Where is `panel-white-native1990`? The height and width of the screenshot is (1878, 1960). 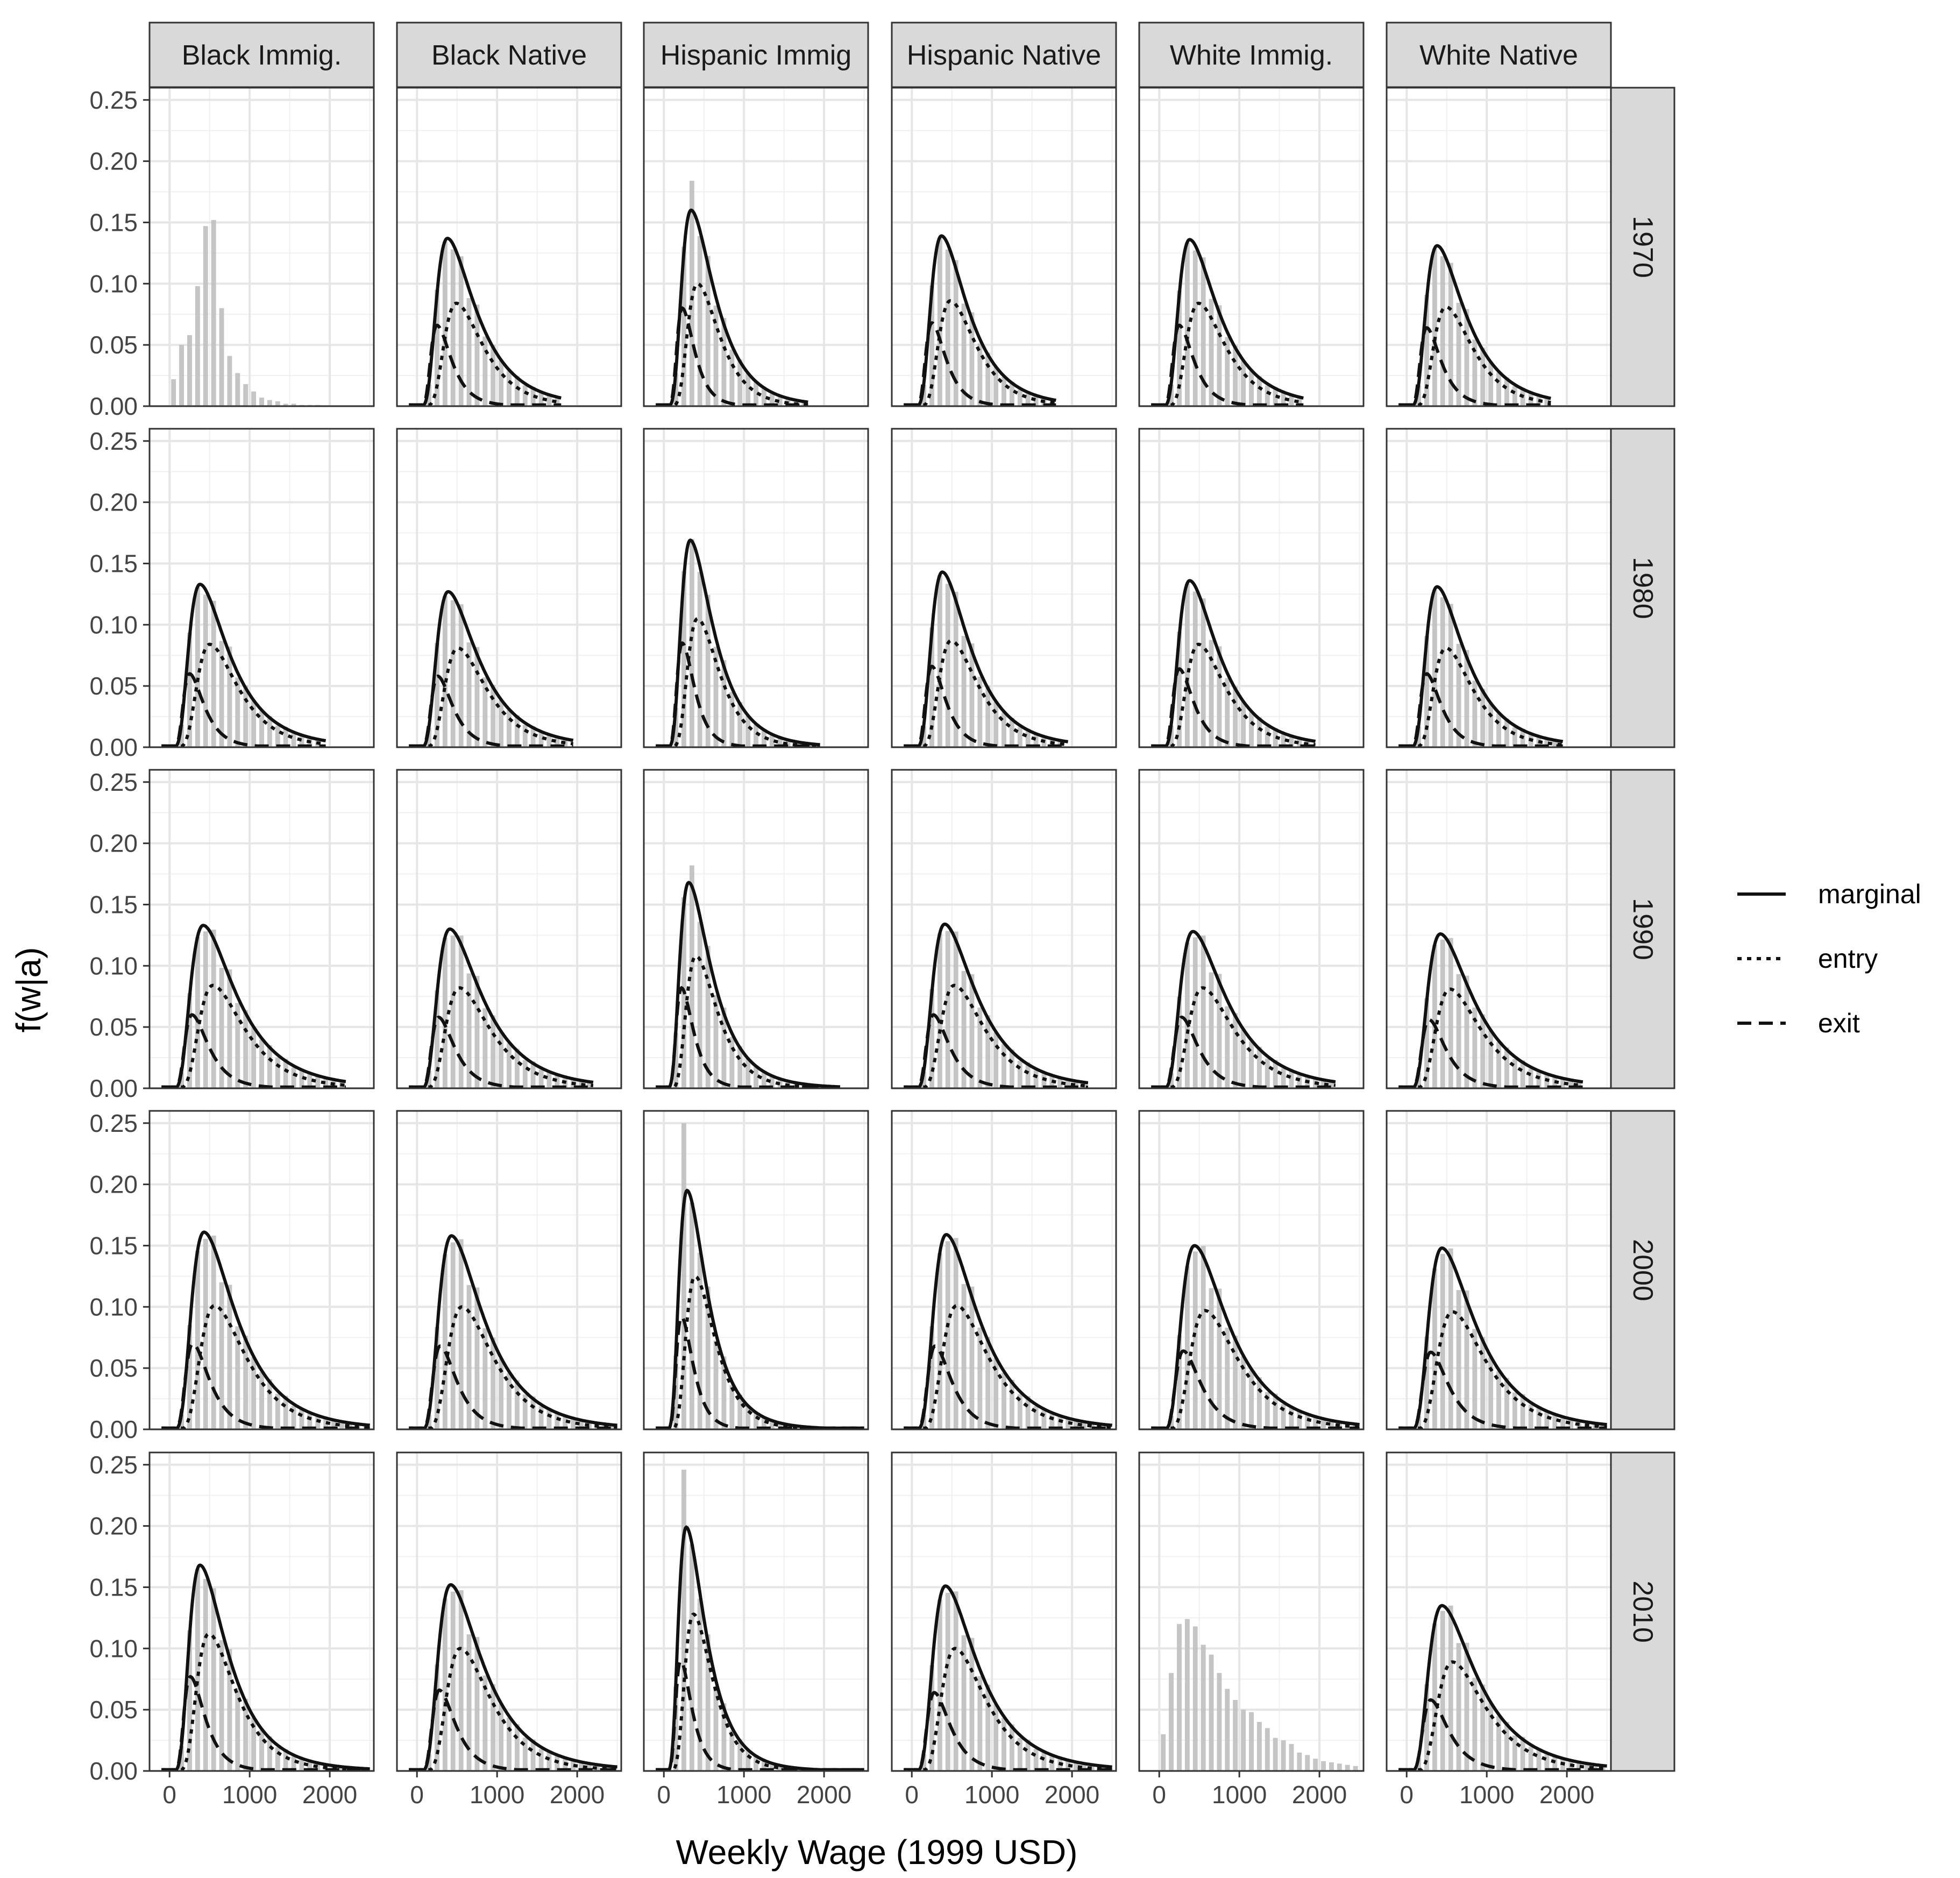
panel-white-native1990 is located at coordinates (1499, 929).